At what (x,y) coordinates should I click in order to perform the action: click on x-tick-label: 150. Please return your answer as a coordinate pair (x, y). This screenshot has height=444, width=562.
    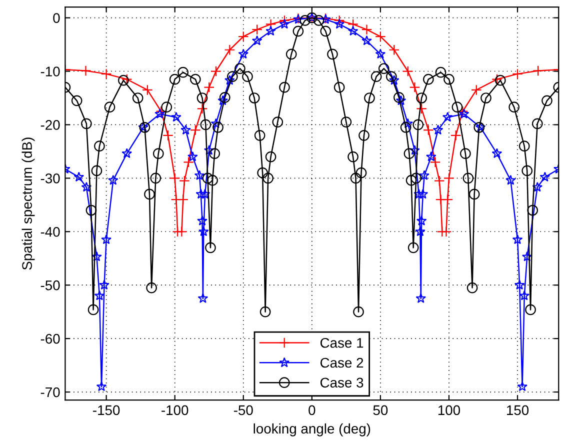
    Looking at the image, I should click on (517, 410).